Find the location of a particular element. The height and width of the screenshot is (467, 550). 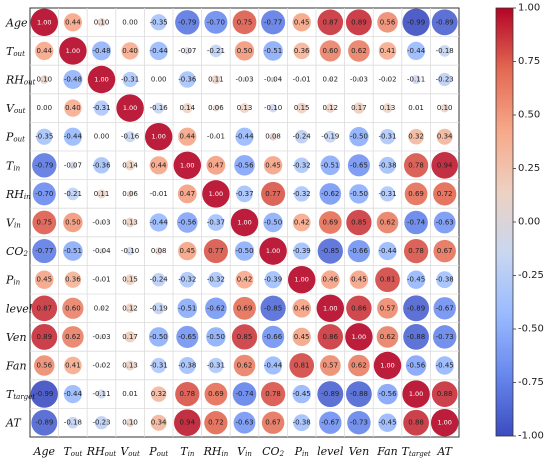

column-label: Vout is located at coordinates (130, 452).